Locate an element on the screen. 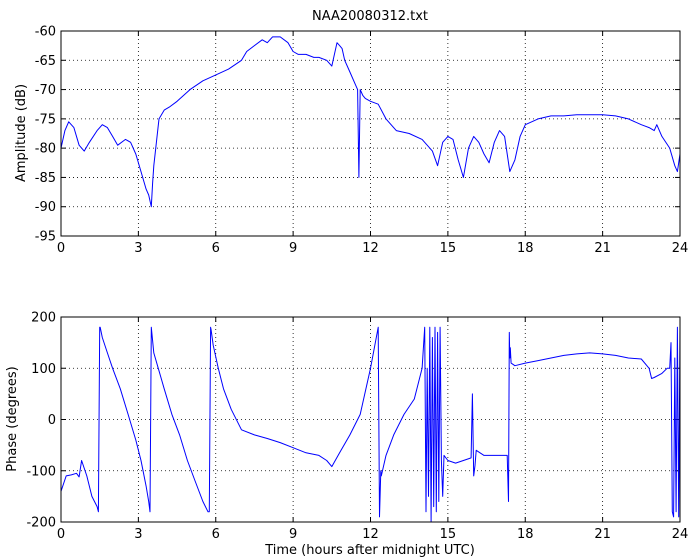  phase-x-tick-label: 18 is located at coordinates (525, 534).